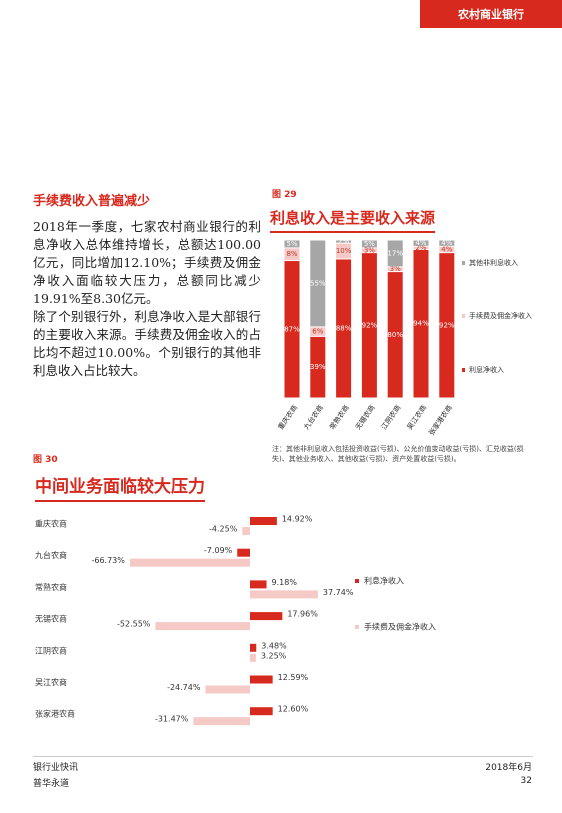  I want to click on value-label: 9.18%, so click(285, 582).